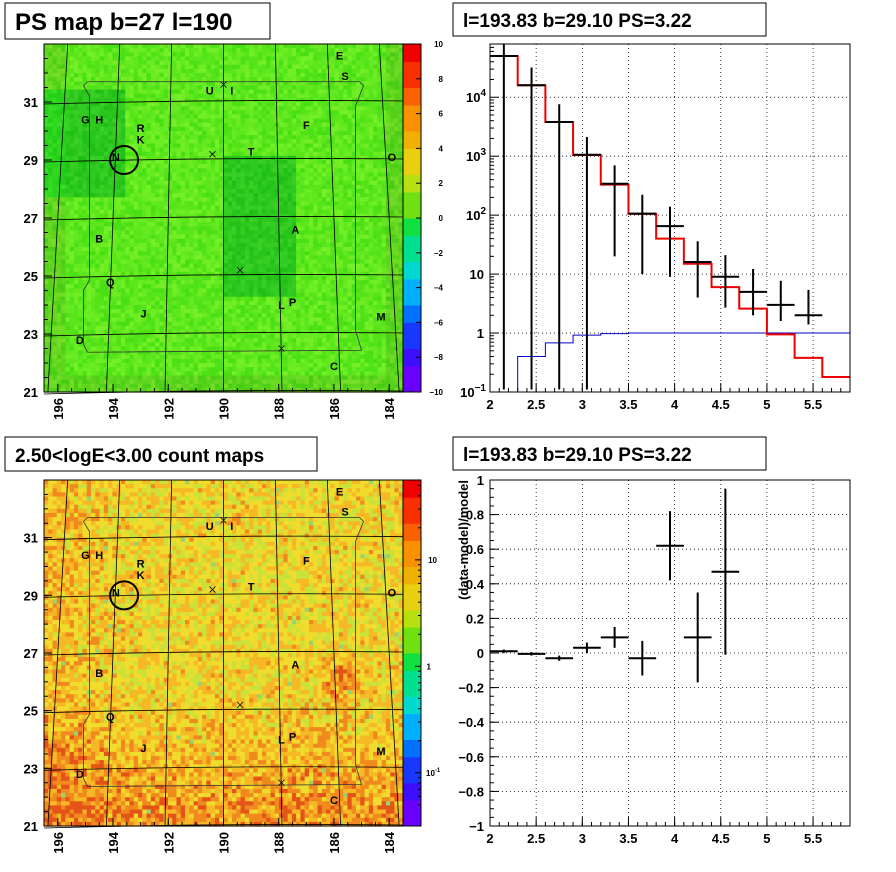  What do you see at coordinates (295, 666) in the screenshot?
I see `source-label-A: A` at bounding box center [295, 666].